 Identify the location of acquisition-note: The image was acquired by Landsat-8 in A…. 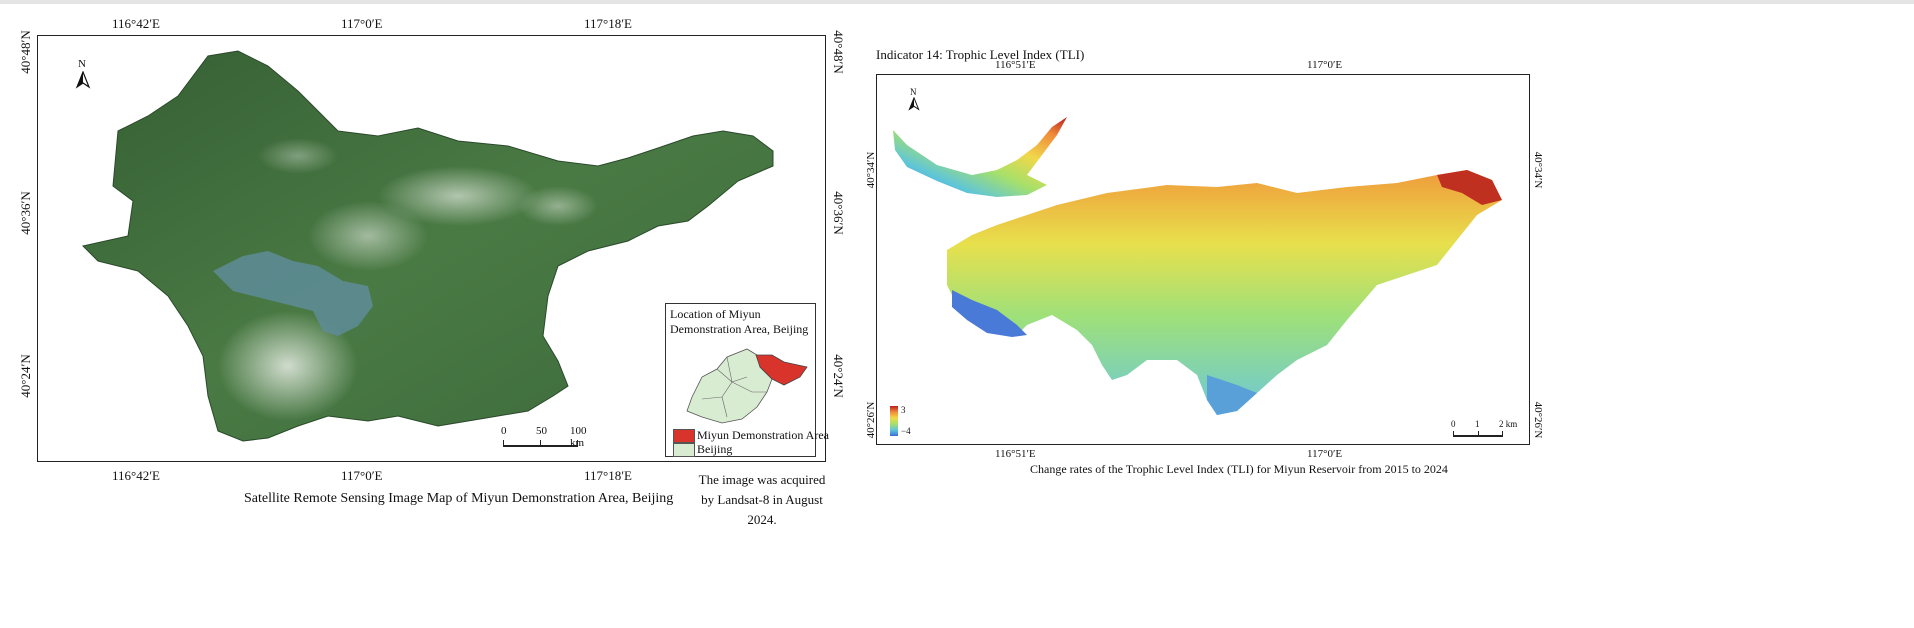
(762, 499).